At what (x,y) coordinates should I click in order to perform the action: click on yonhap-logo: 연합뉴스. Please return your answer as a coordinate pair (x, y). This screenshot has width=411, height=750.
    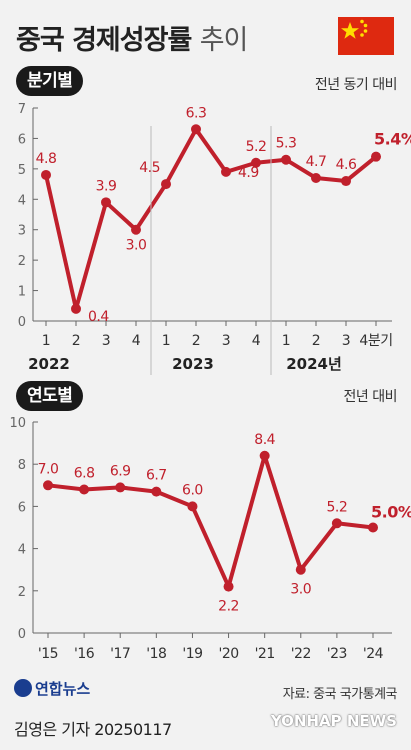
    Looking at the image, I should click on (52, 688).